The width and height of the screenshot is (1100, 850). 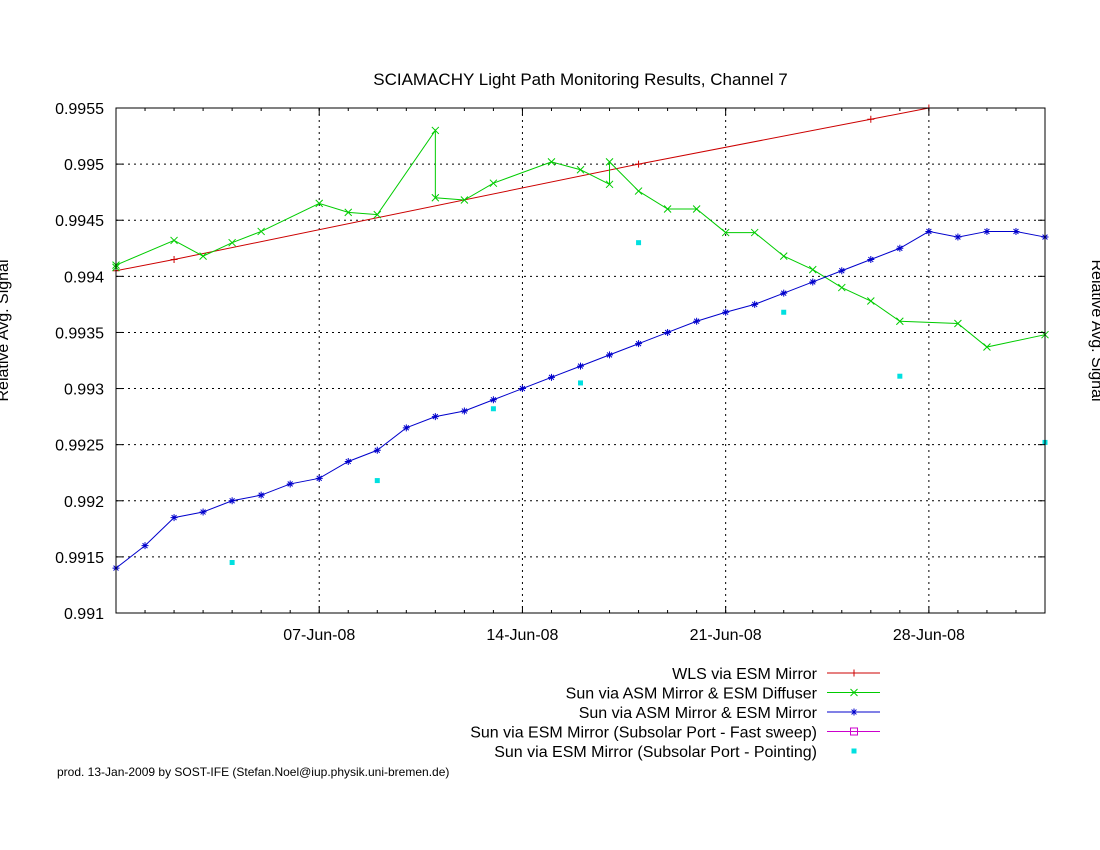 I want to click on y-tick-label: 0.993, so click(x=84, y=390).